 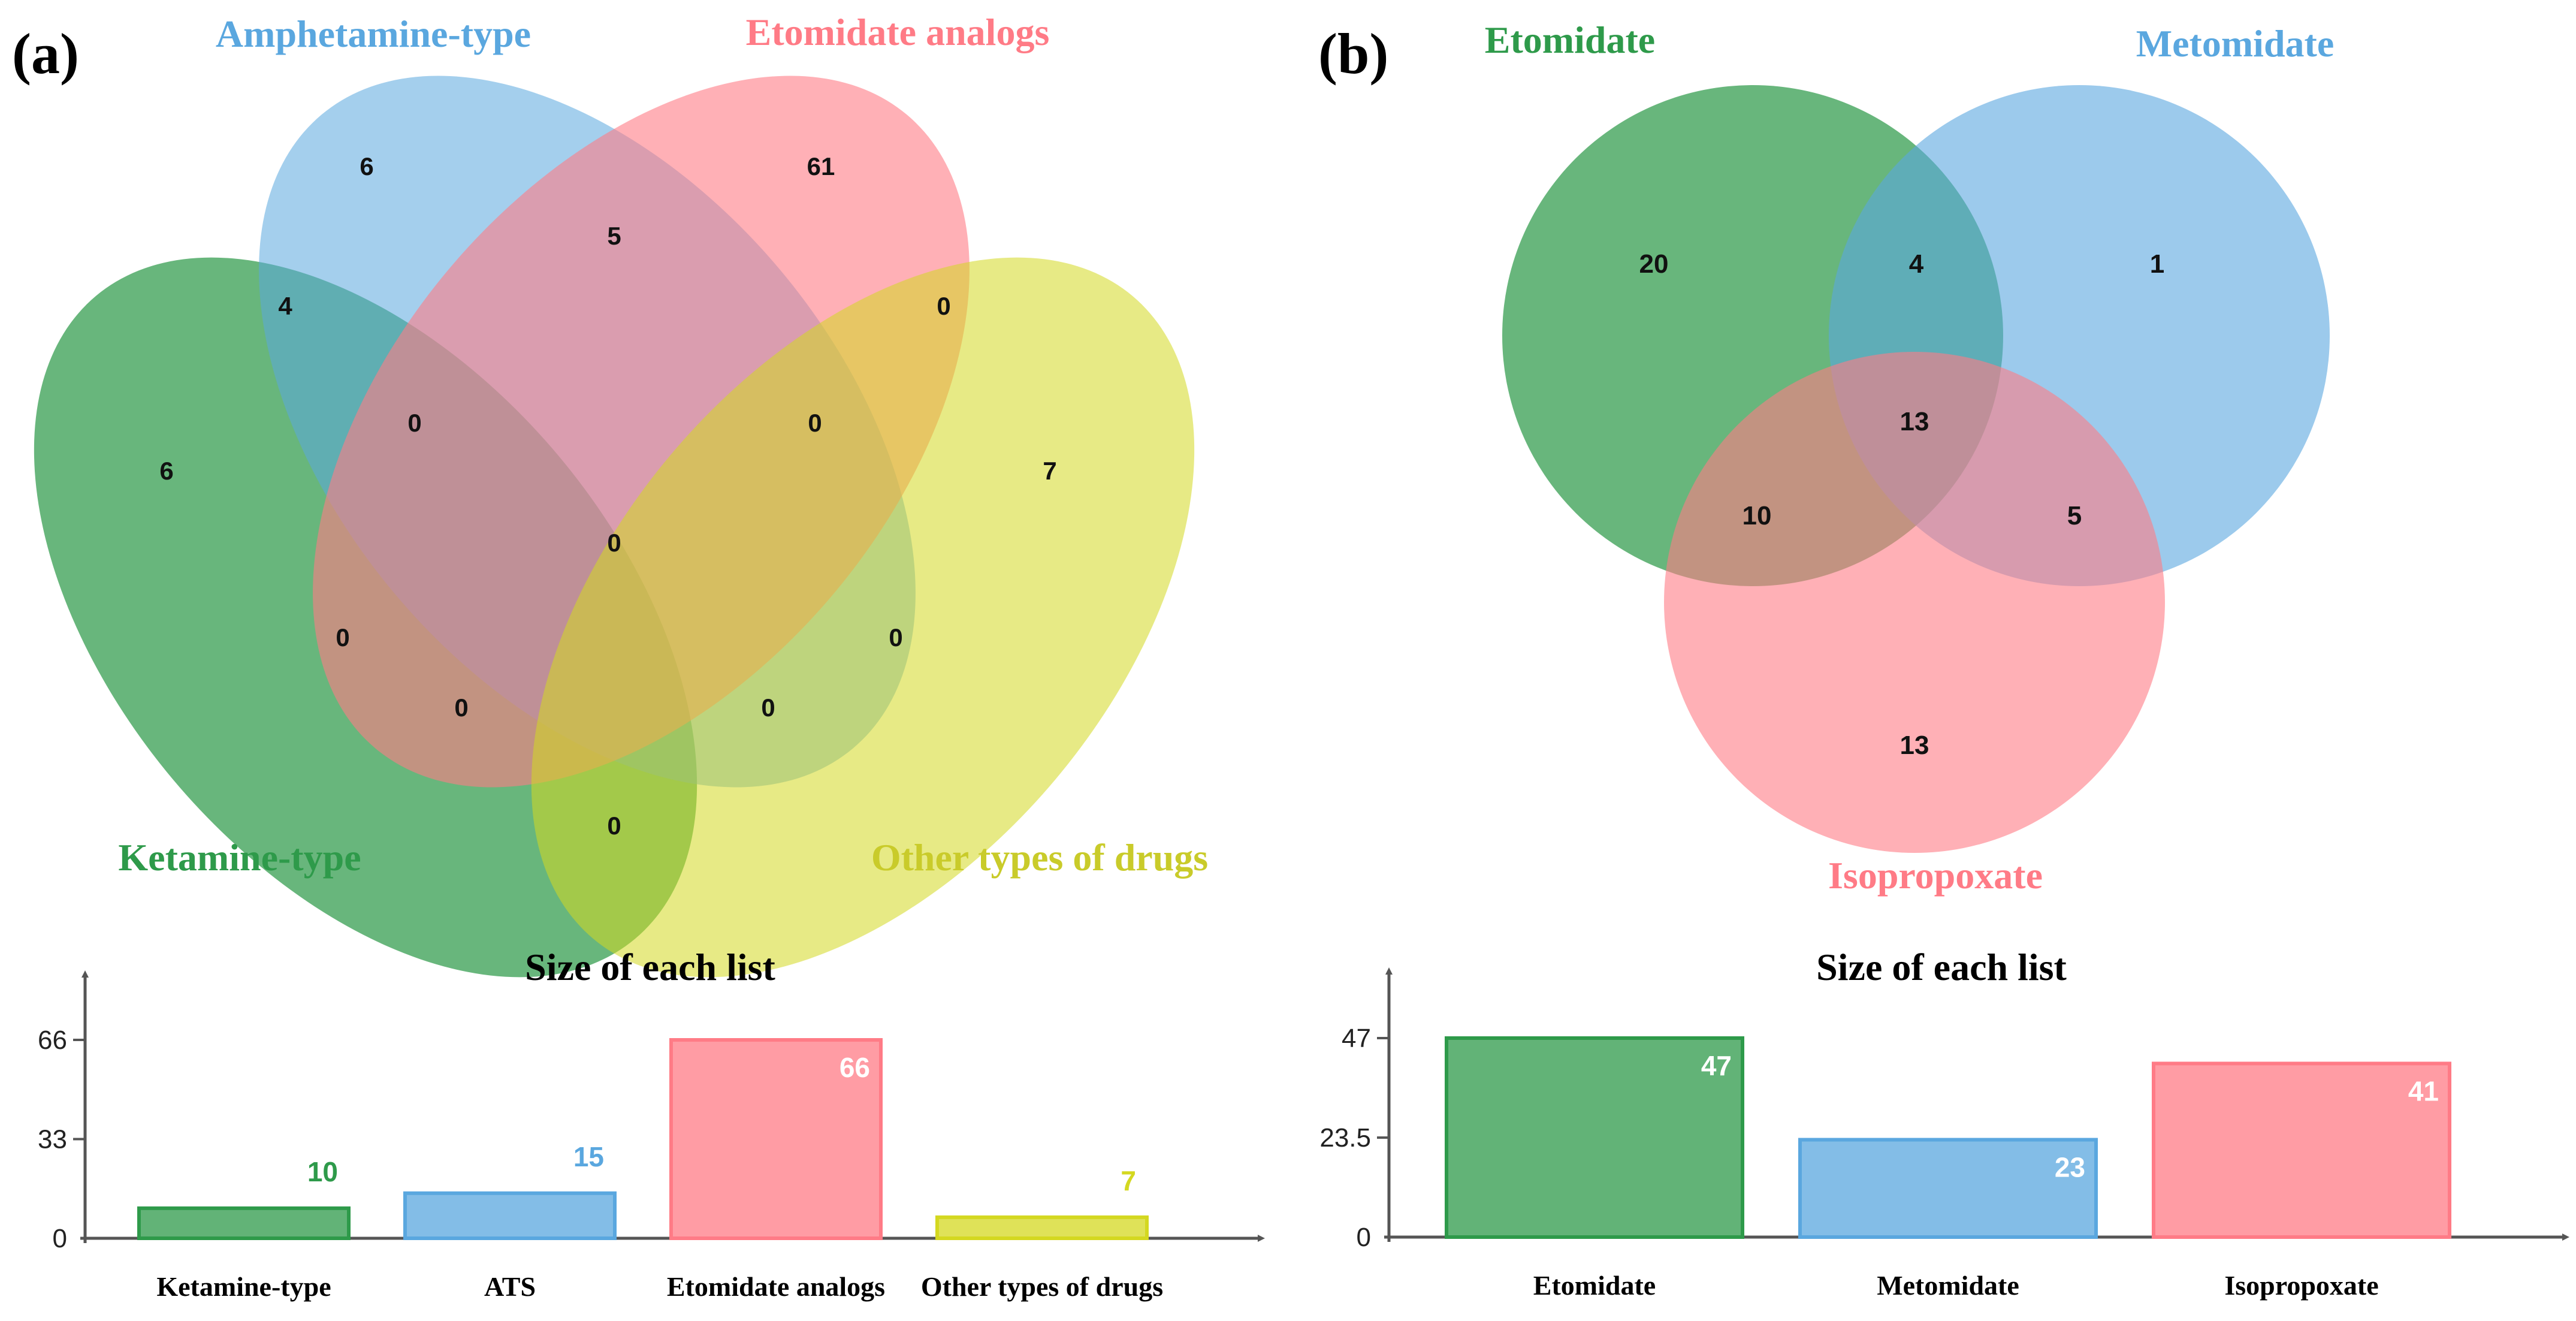 What do you see at coordinates (53, 1139) in the screenshot?
I see `y-tick-label: 33` at bounding box center [53, 1139].